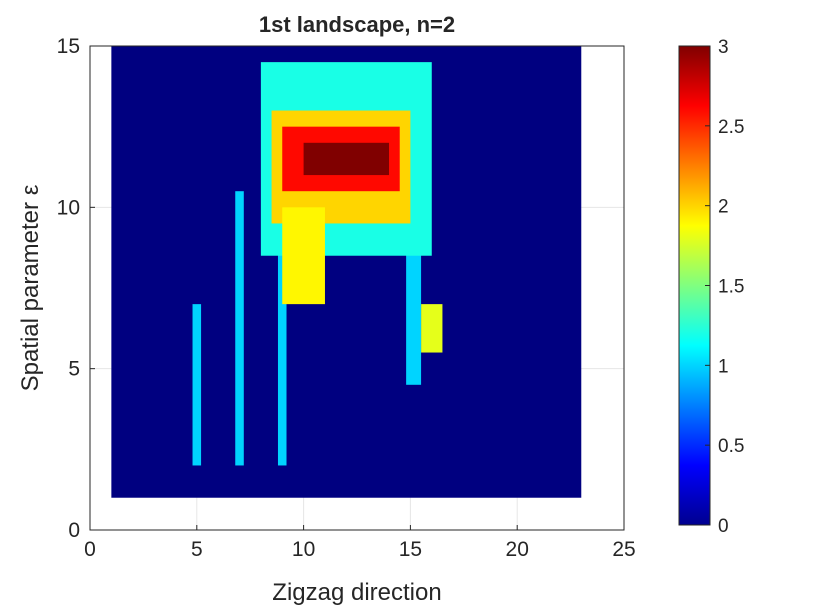 The width and height of the screenshot is (814, 610). I want to click on y-tick-label: 10, so click(68, 207).